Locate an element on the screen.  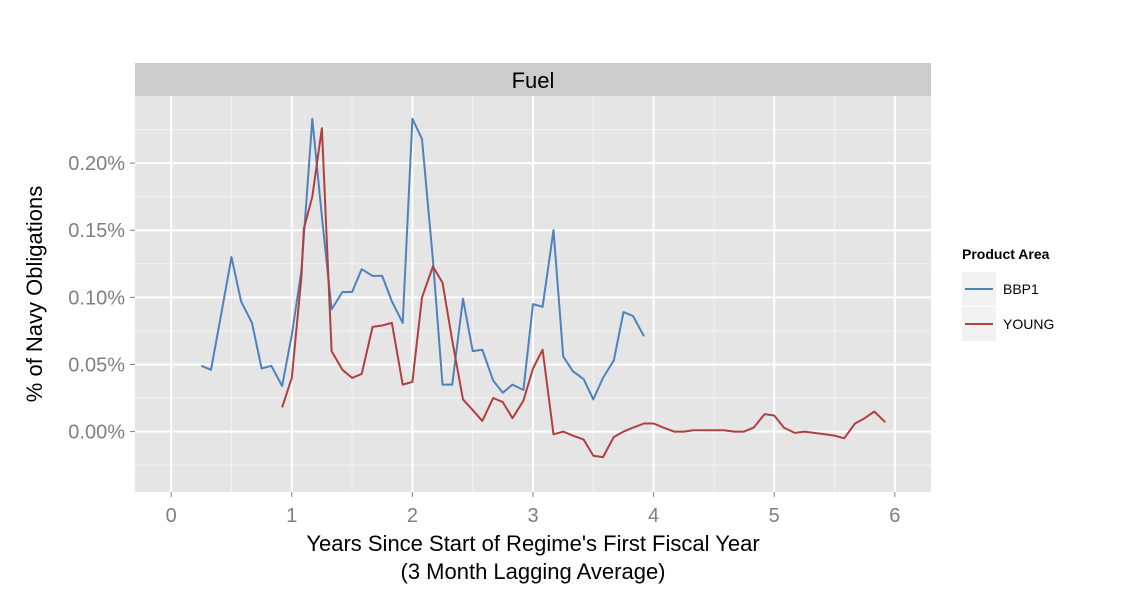
facet-strip is located at coordinates (533, 79).